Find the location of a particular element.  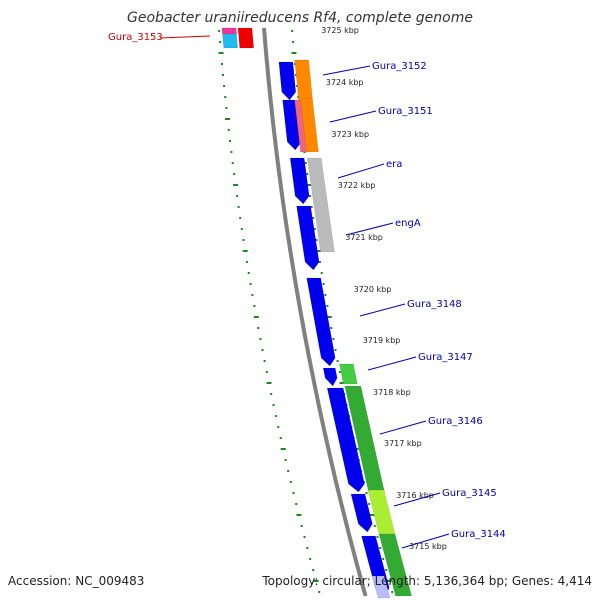

kbp-tick-label: 3722 kbp is located at coordinates (357, 185).